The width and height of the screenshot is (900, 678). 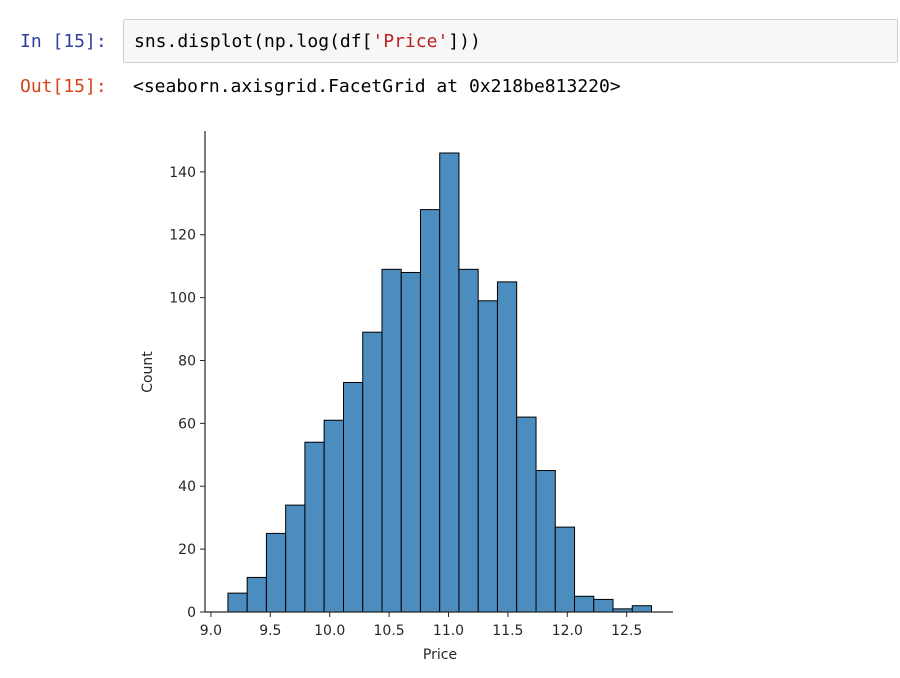 What do you see at coordinates (567, 631) in the screenshot?
I see `x-tick-label: 12.0` at bounding box center [567, 631].